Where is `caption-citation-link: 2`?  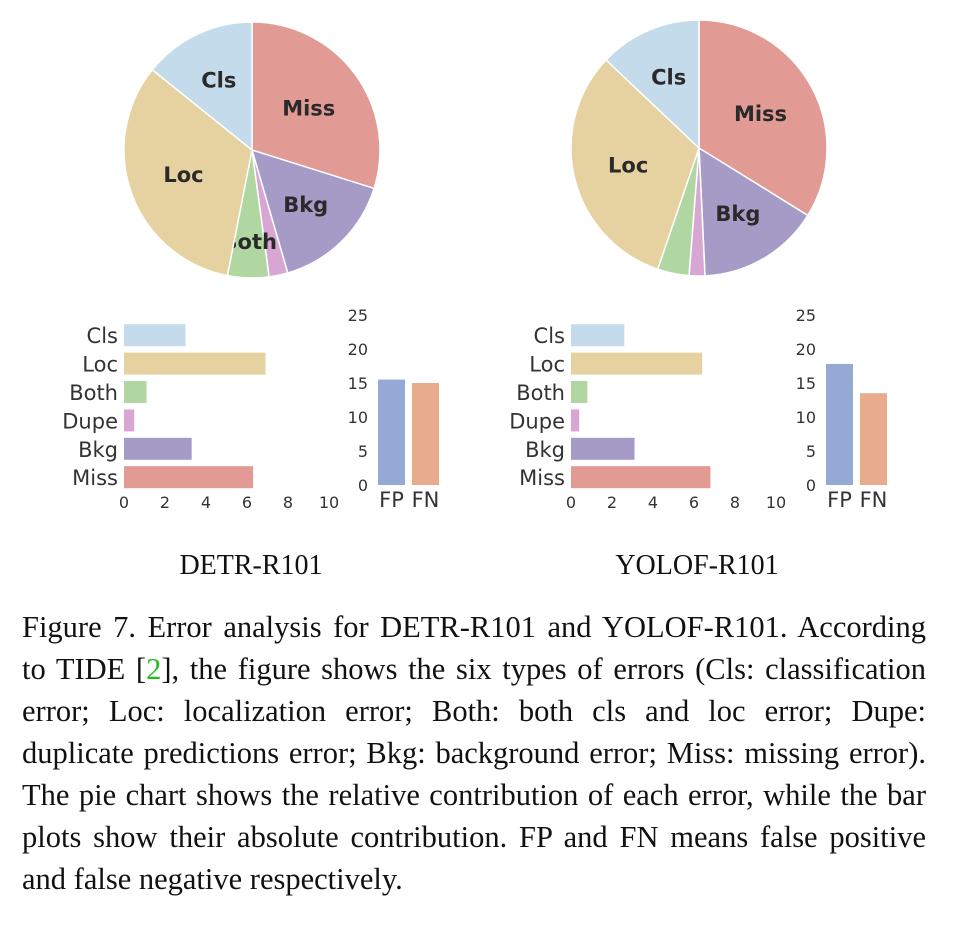 caption-citation-link: 2 is located at coordinates (154, 669).